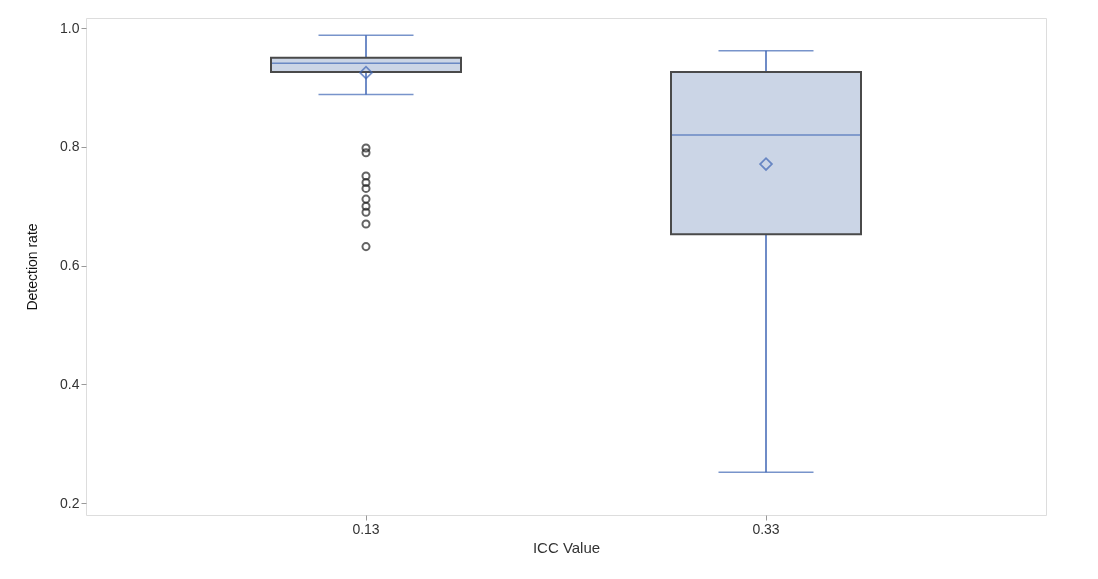 The height and width of the screenshot is (579, 1098). I want to click on x-tick-label: 0.13, so click(366, 528).